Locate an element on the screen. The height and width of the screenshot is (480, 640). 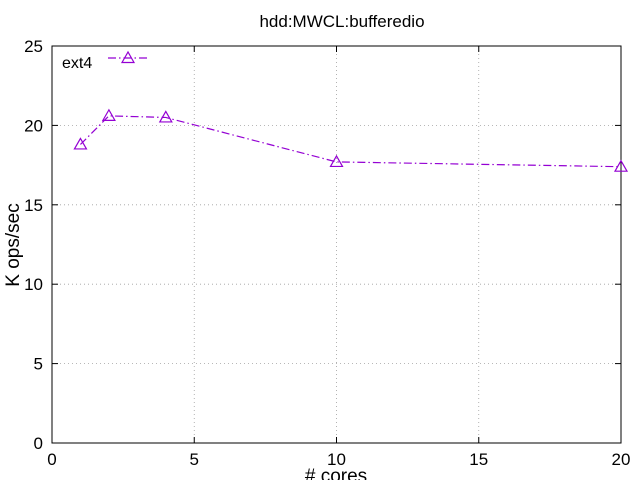
x-axis-label: # cores is located at coordinates (336, 473).